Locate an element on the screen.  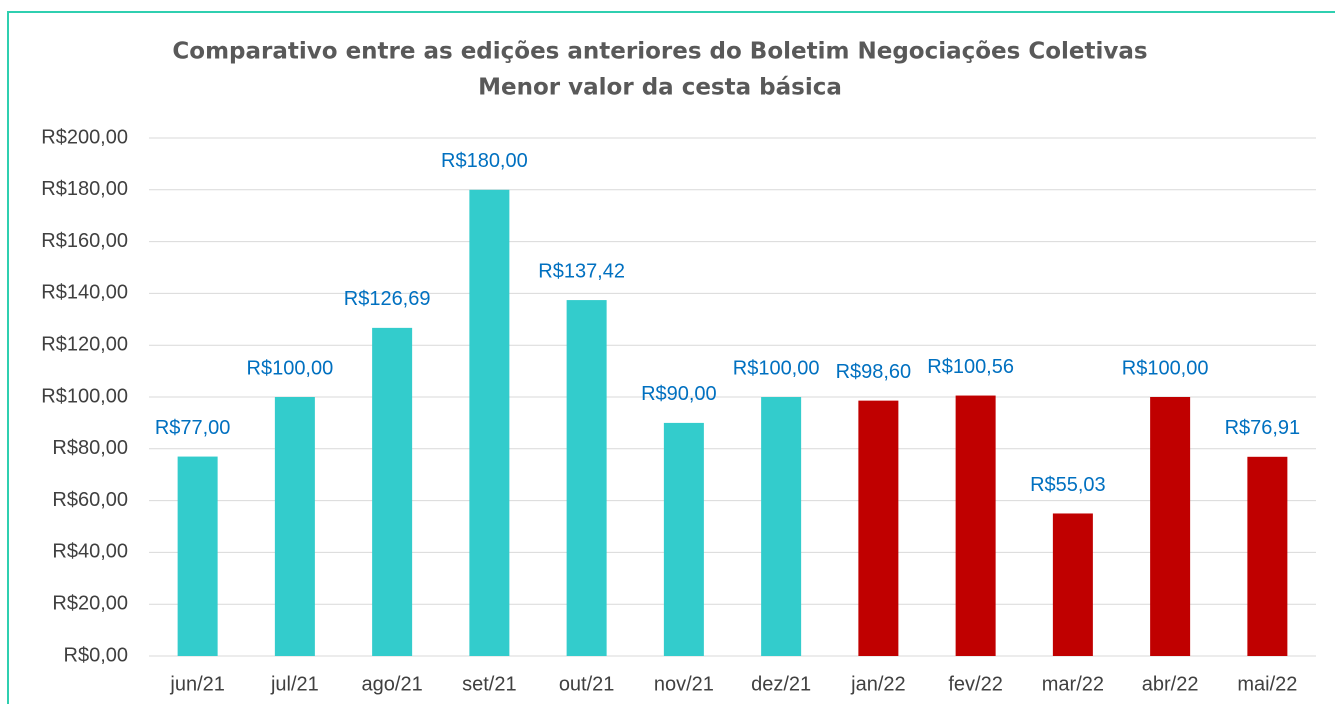
value-label: R$137,42 is located at coordinates (581, 271).